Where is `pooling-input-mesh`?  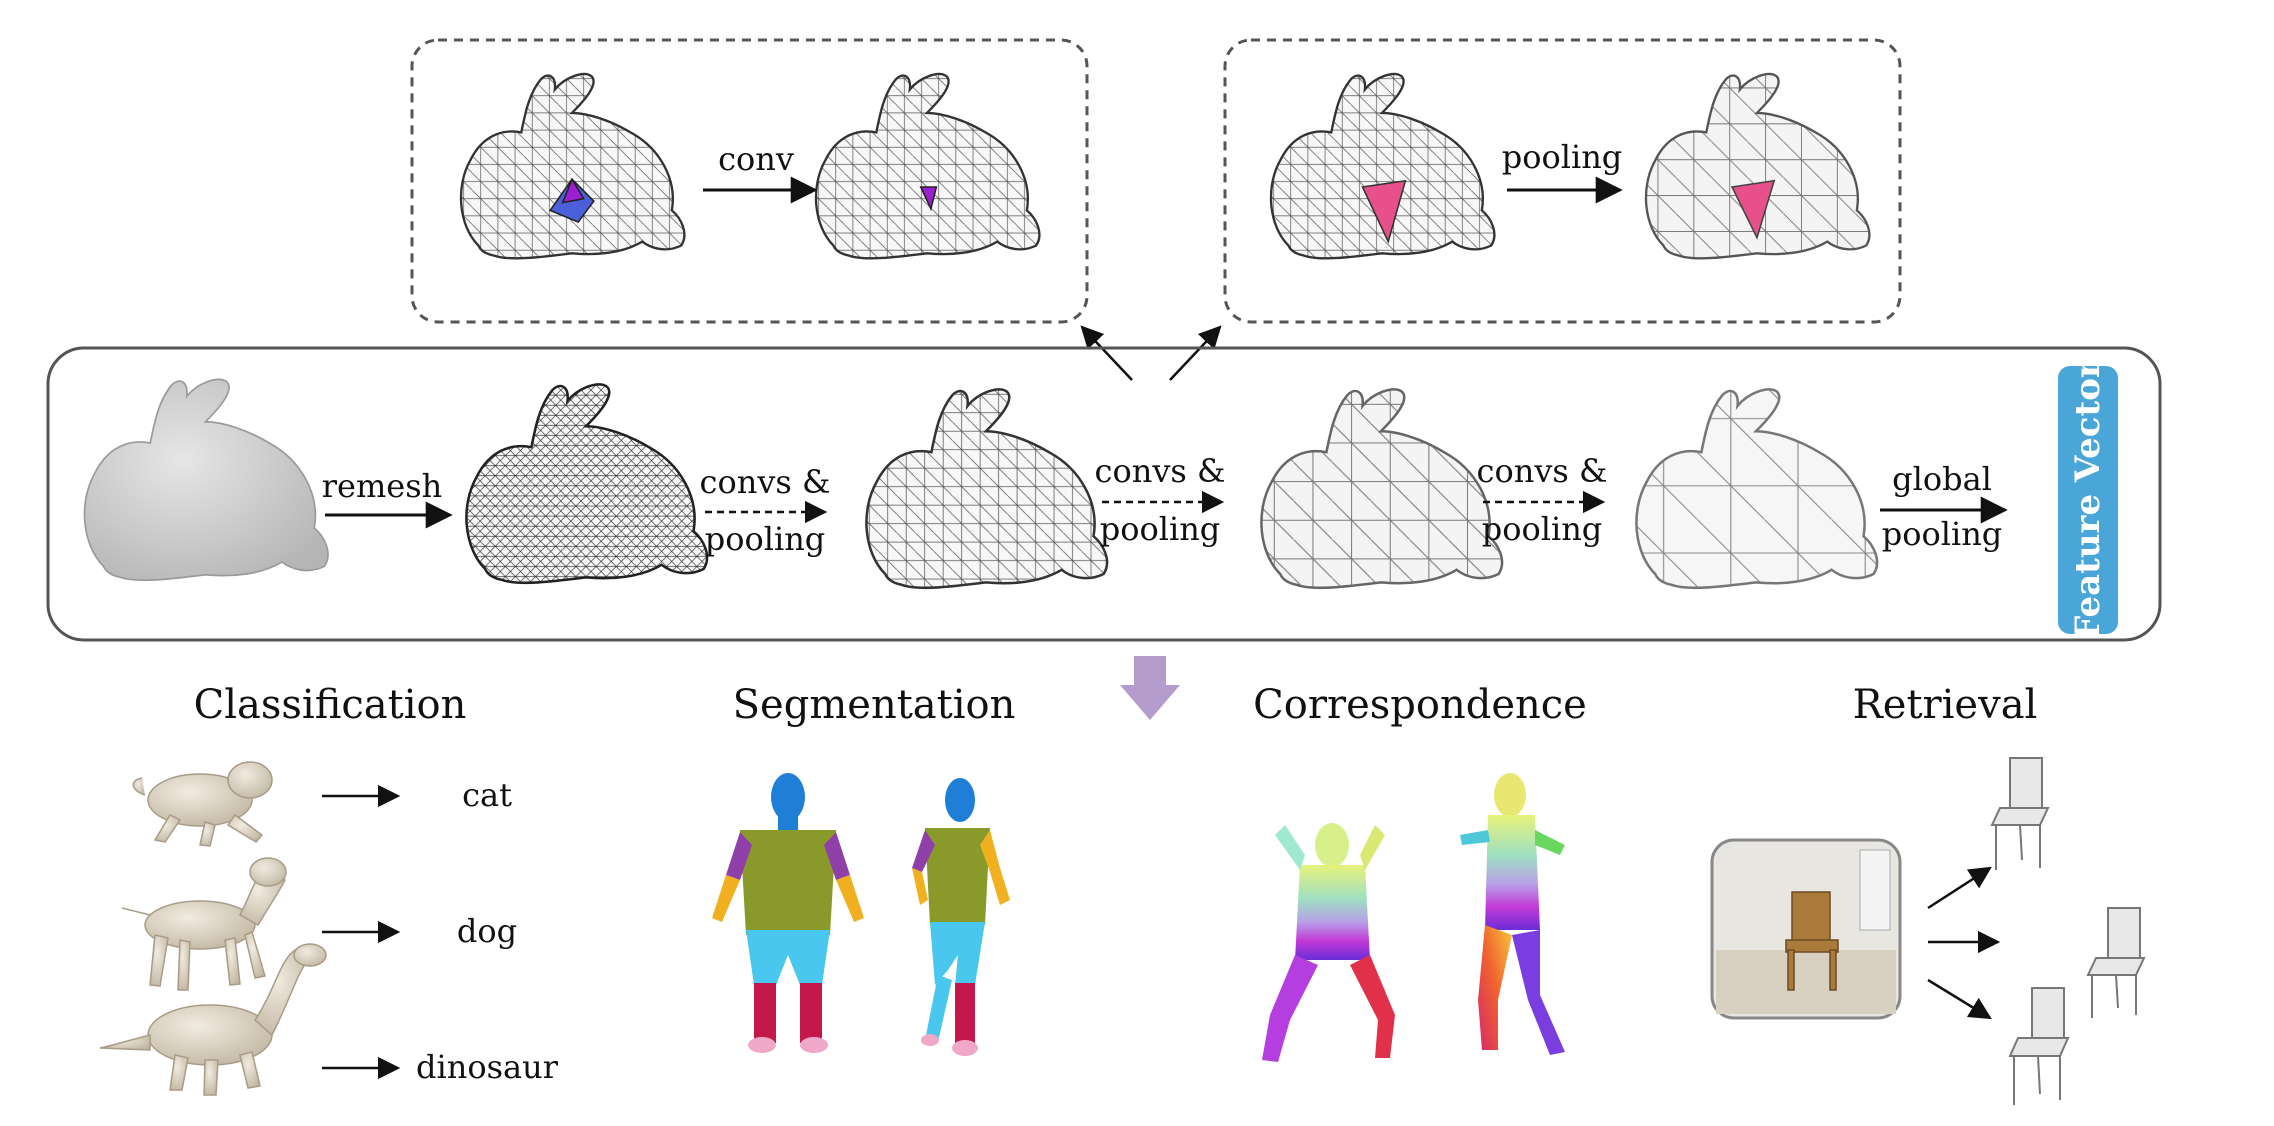 pooling-input-mesh is located at coordinates (1382, 166).